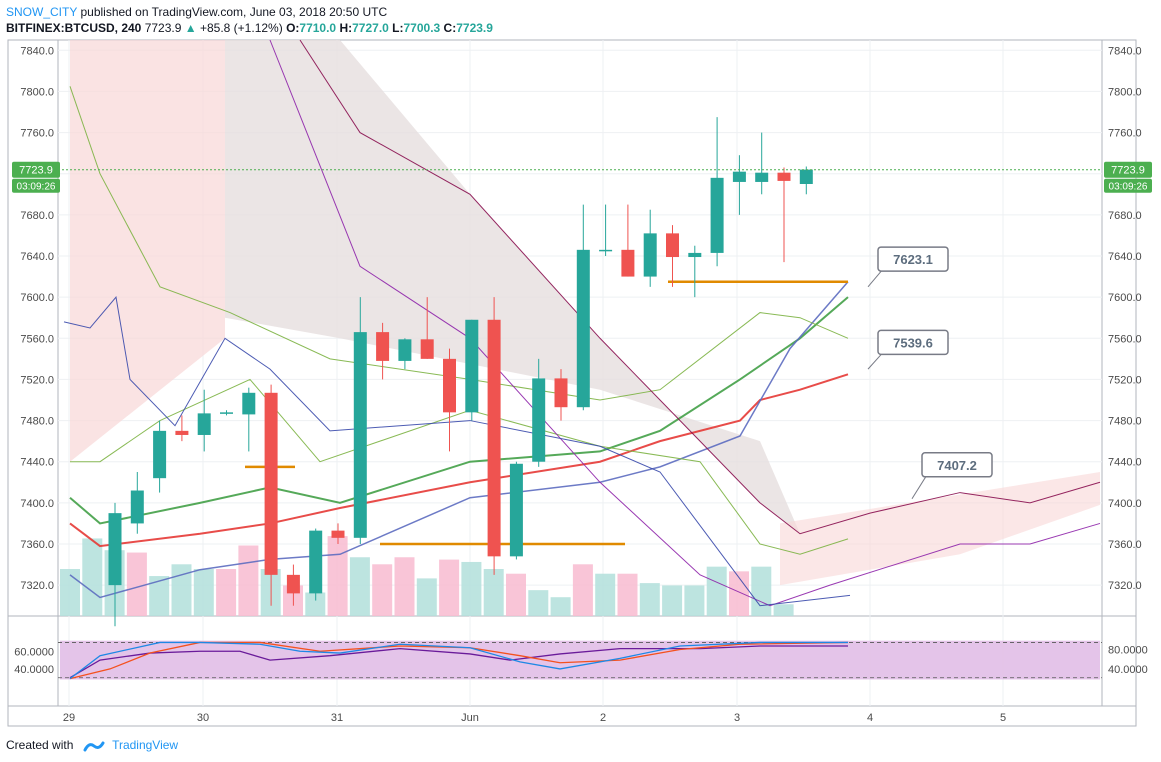 This screenshot has width=1161, height=762. I want to click on y-tick-right: 7600.0, so click(1125, 298).